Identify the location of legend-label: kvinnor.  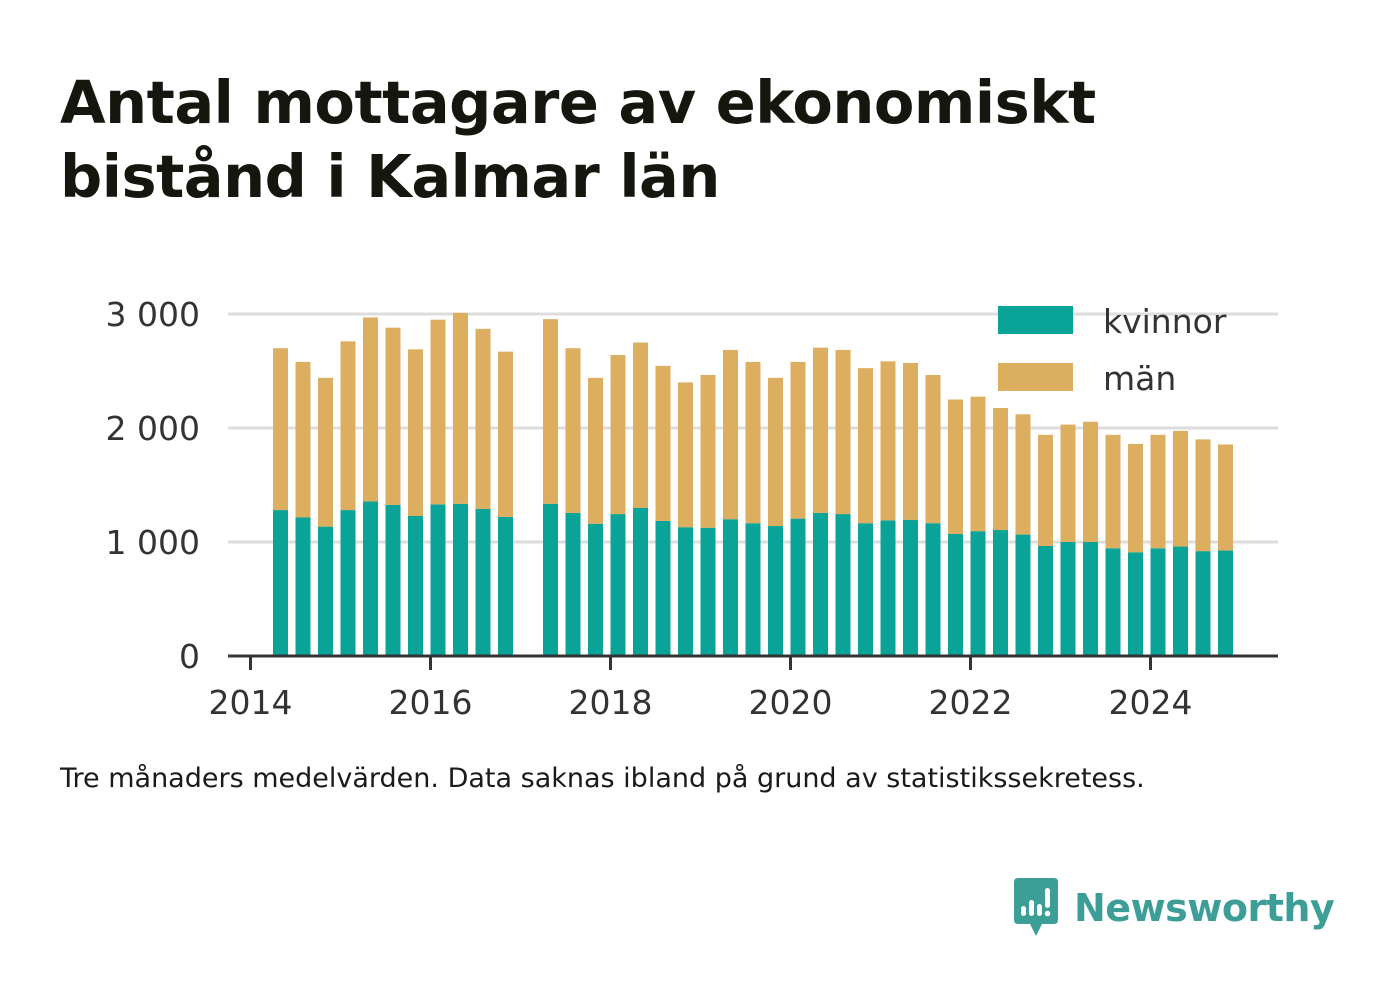
(1165, 321).